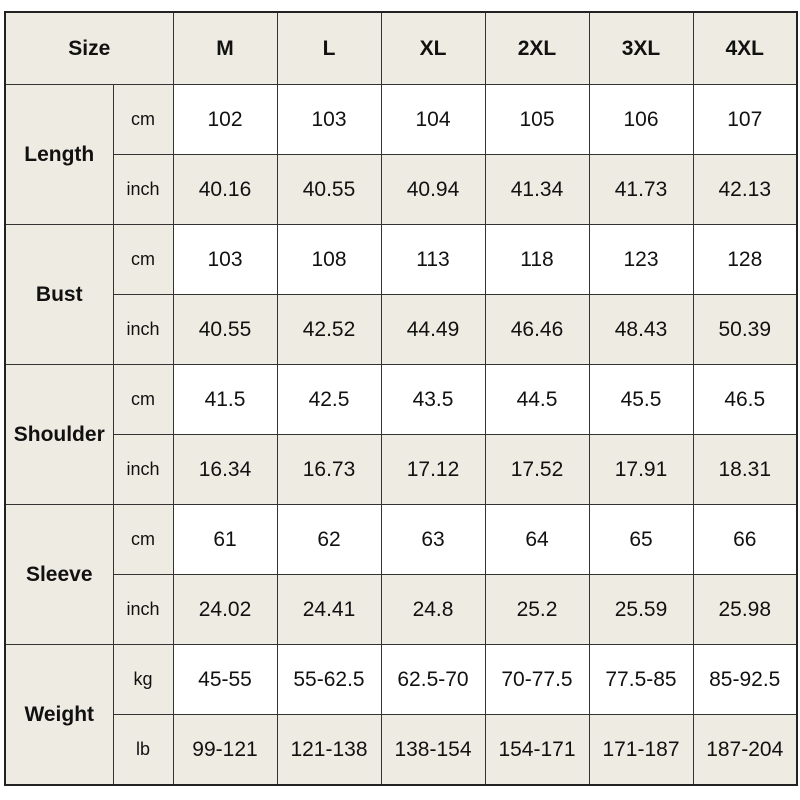  I want to click on value-cell: 64, so click(537, 539).